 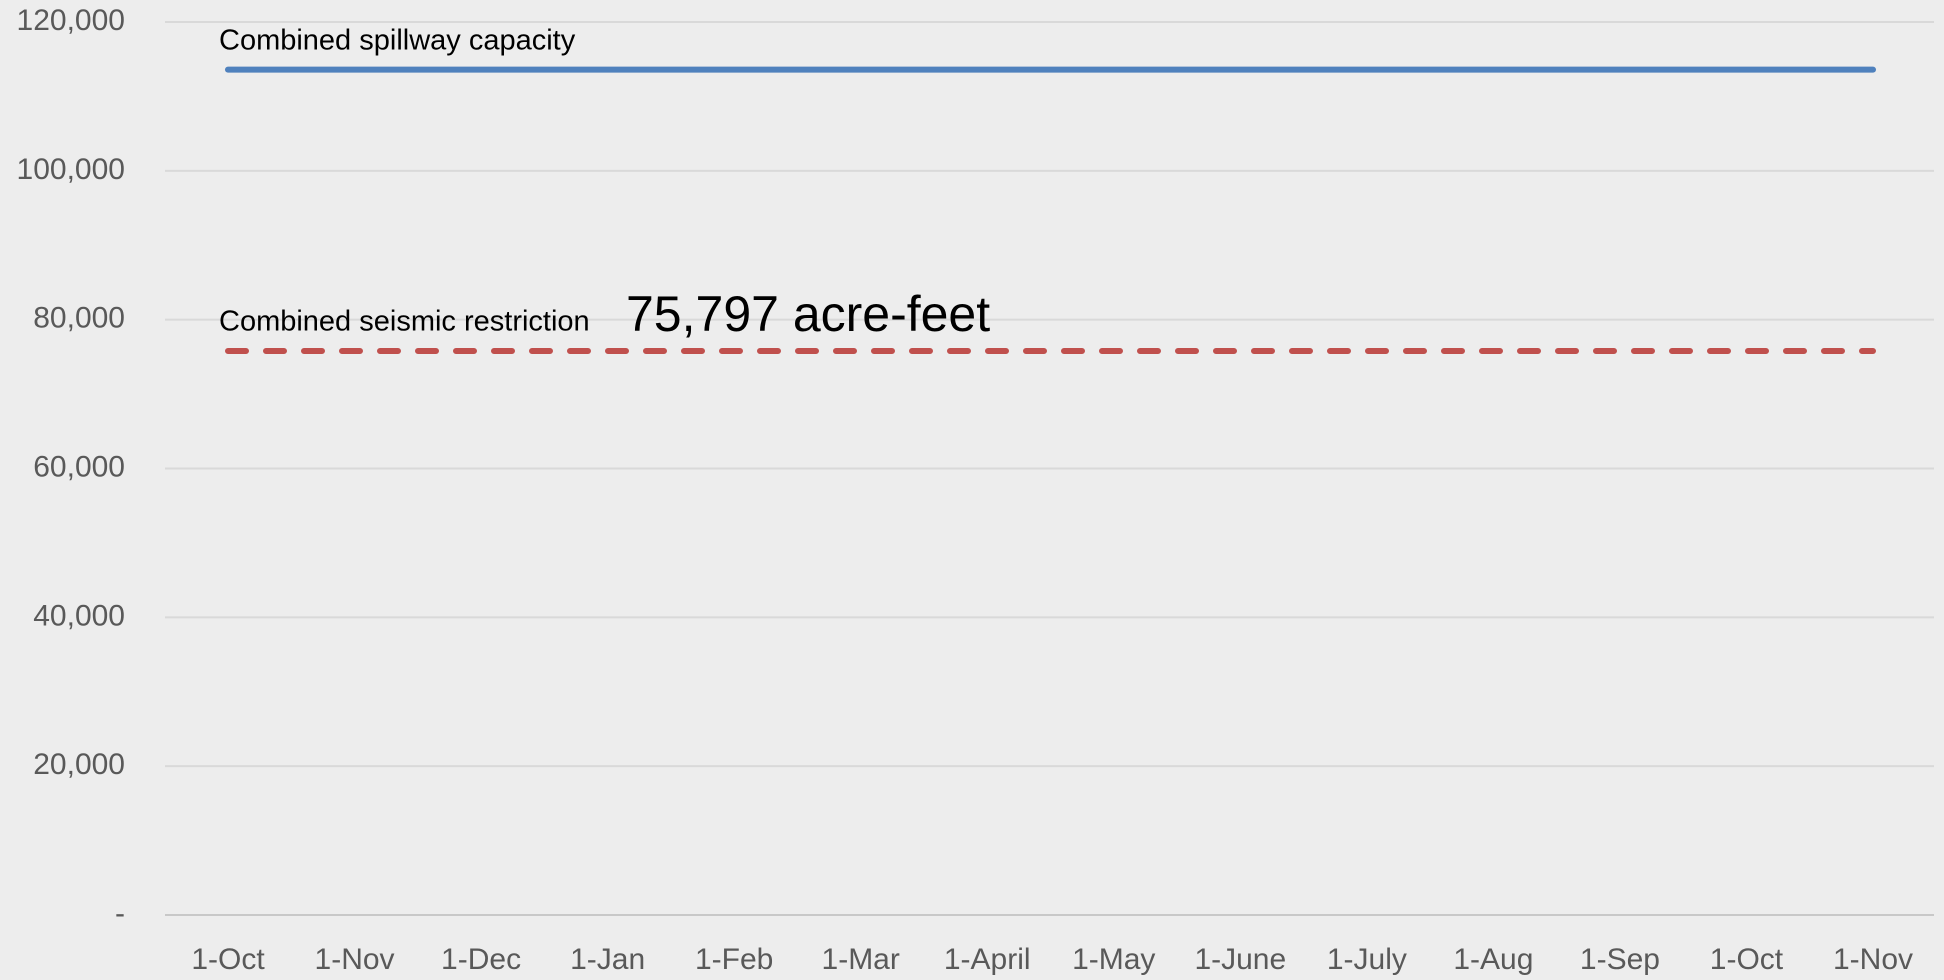 I want to click on y-tick-label: 100,000, so click(x=71, y=169).